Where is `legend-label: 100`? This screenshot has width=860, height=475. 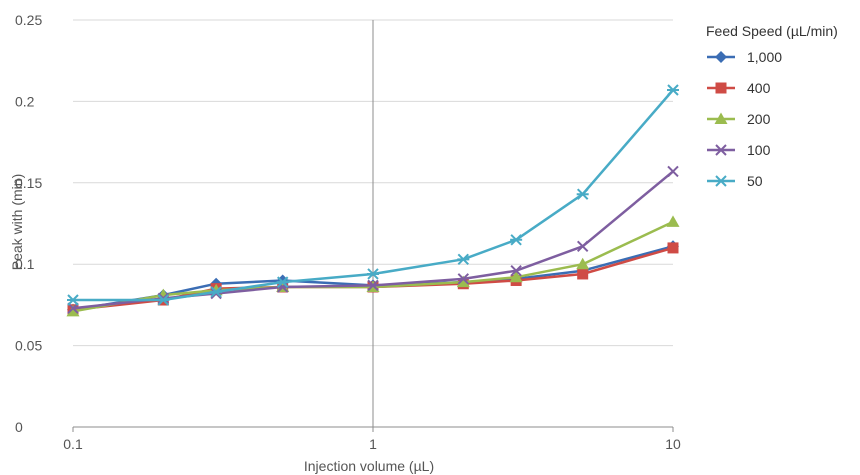
legend-label: 100 is located at coordinates (759, 150).